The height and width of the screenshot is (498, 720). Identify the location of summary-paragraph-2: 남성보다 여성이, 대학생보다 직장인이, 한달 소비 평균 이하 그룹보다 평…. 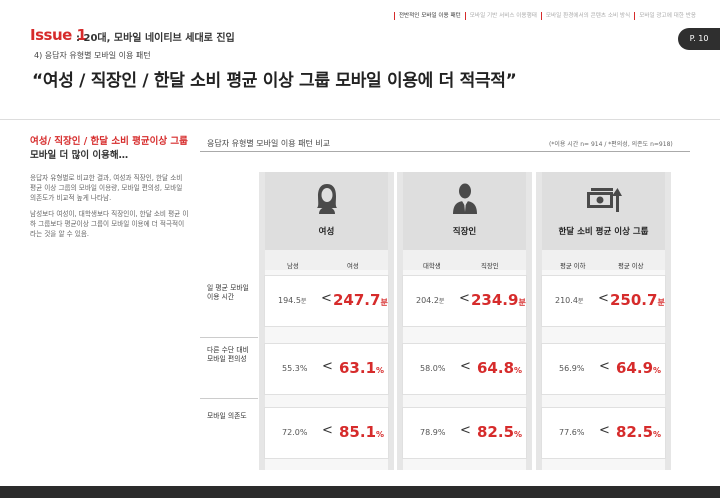
(109, 224).